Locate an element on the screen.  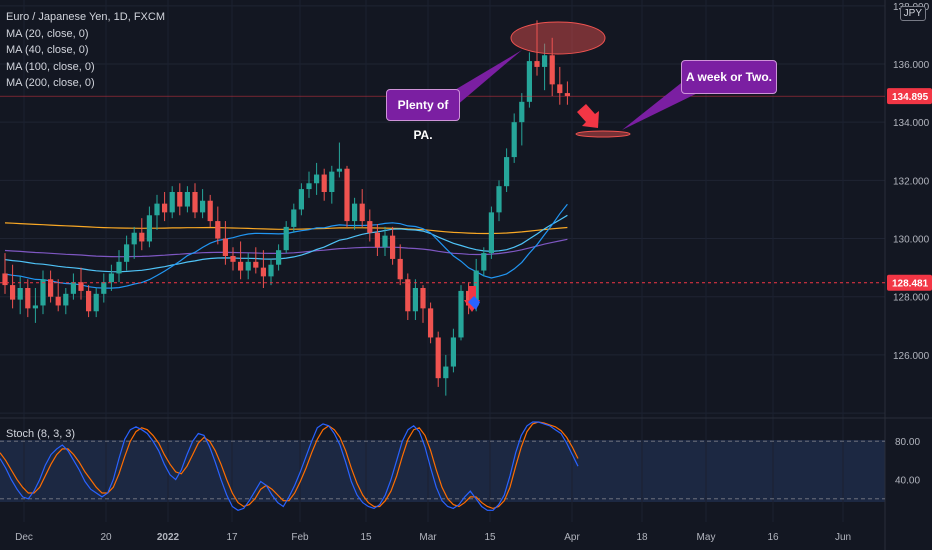
currency-badge: JPY is located at coordinates (912, 13).